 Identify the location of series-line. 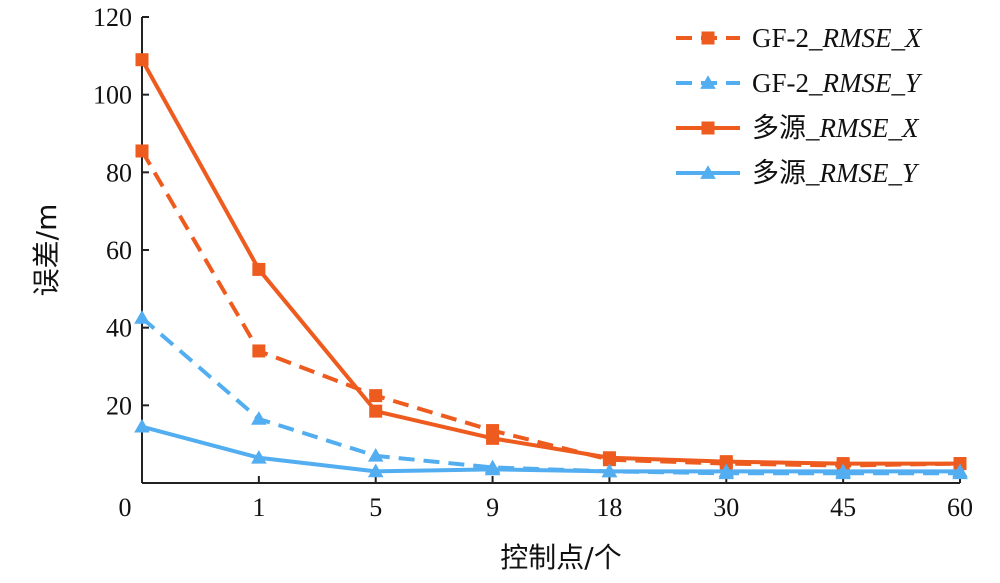
(550, 449).